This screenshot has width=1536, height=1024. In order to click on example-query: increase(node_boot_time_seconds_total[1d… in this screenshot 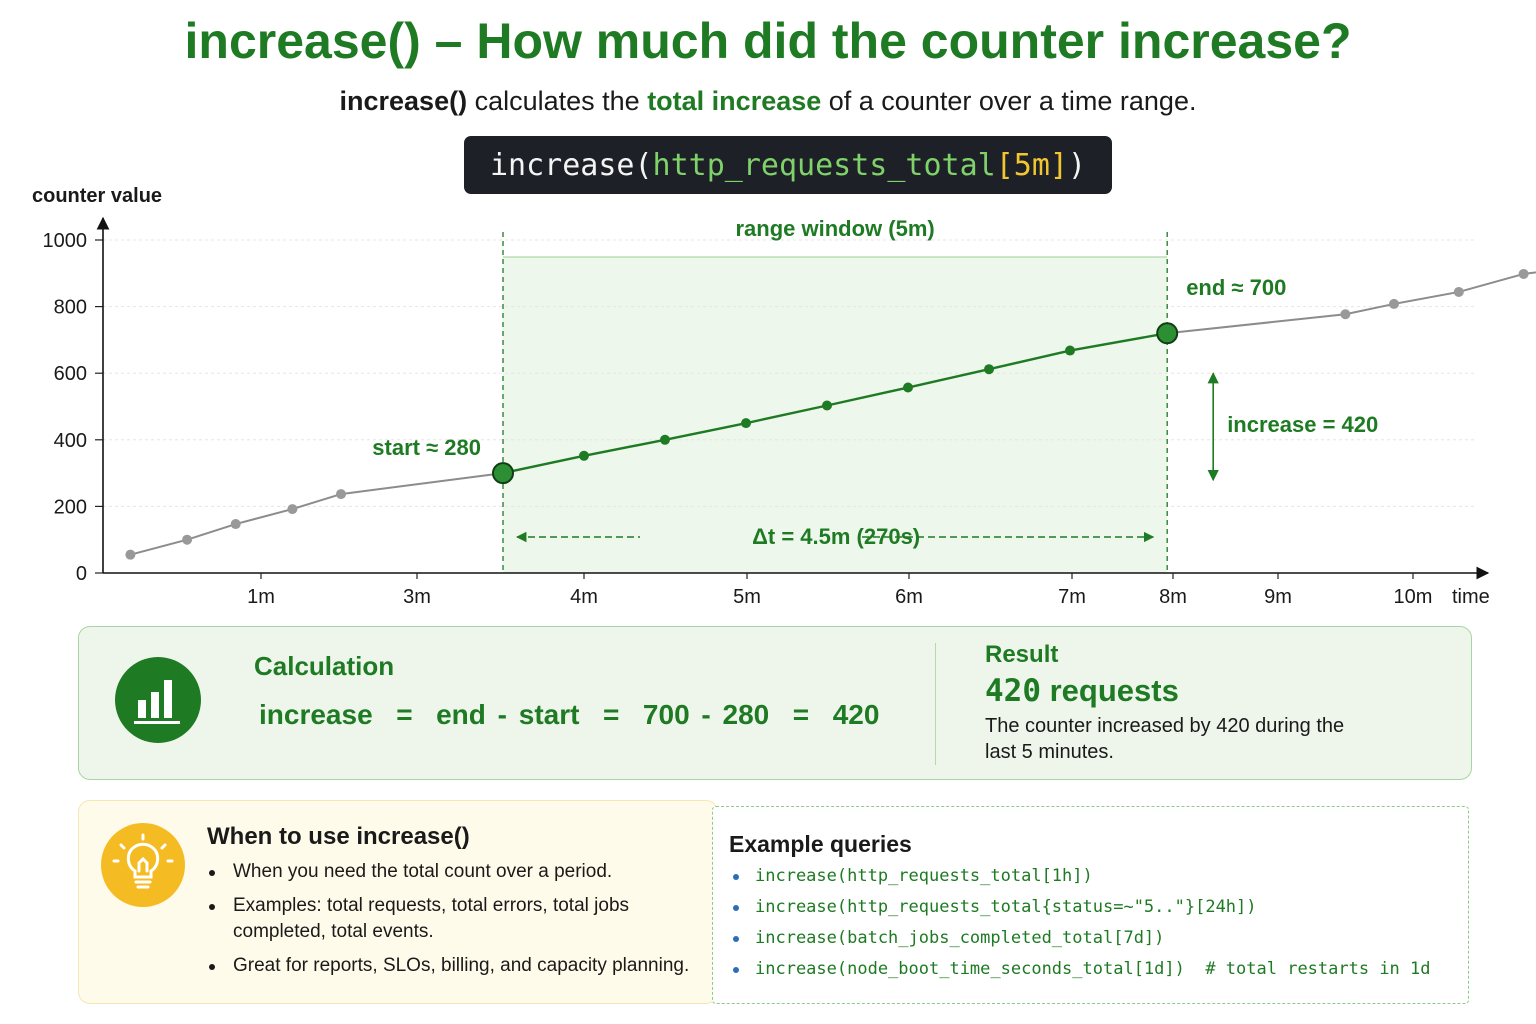, I will do `click(1081, 971)`.